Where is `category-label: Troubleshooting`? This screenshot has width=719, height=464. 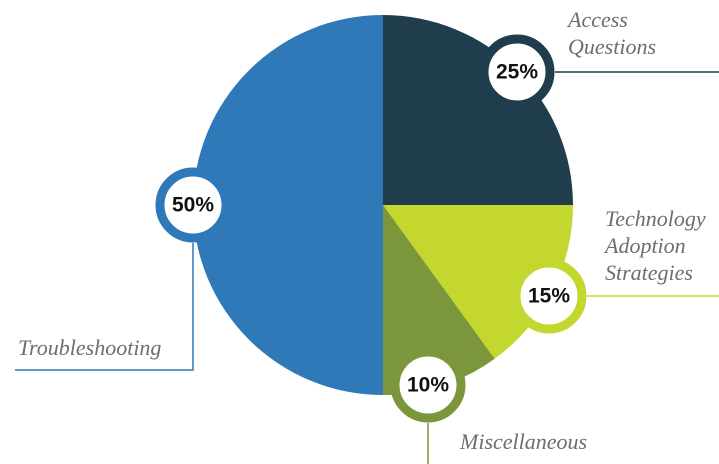 category-label: Troubleshooting is located at coordinates (90, 347).